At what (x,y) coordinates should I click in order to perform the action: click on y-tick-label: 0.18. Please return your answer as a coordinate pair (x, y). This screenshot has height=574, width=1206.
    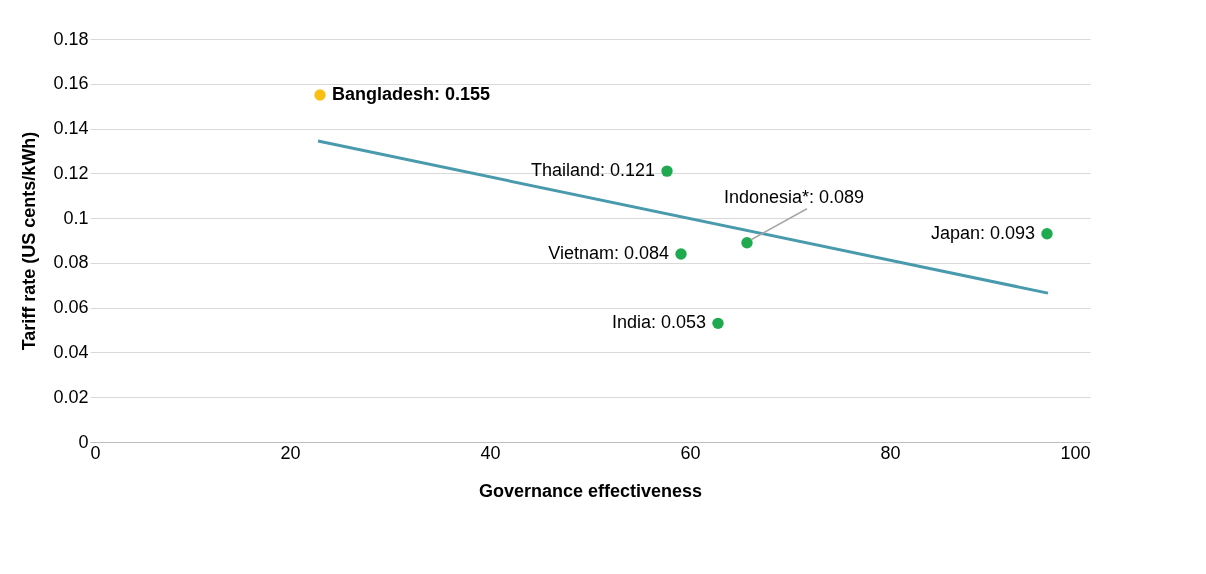
    Looking at the image, I should click on (71, 38).